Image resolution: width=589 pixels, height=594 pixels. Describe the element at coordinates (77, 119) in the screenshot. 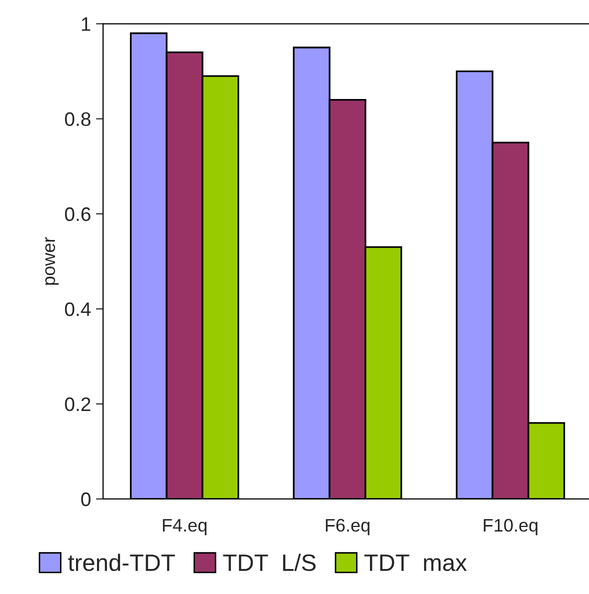

I see `y-tick-label: 0.8` at that location.